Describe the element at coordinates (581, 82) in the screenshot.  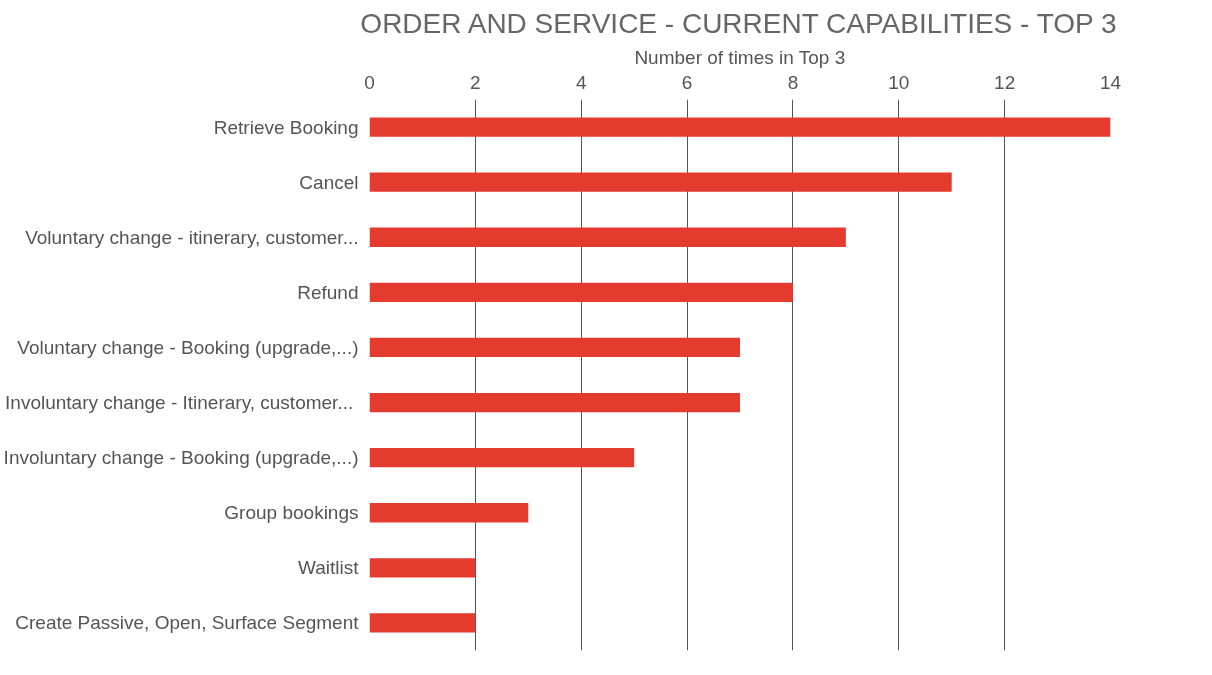
I see `x-tick-label: 4` at that location.